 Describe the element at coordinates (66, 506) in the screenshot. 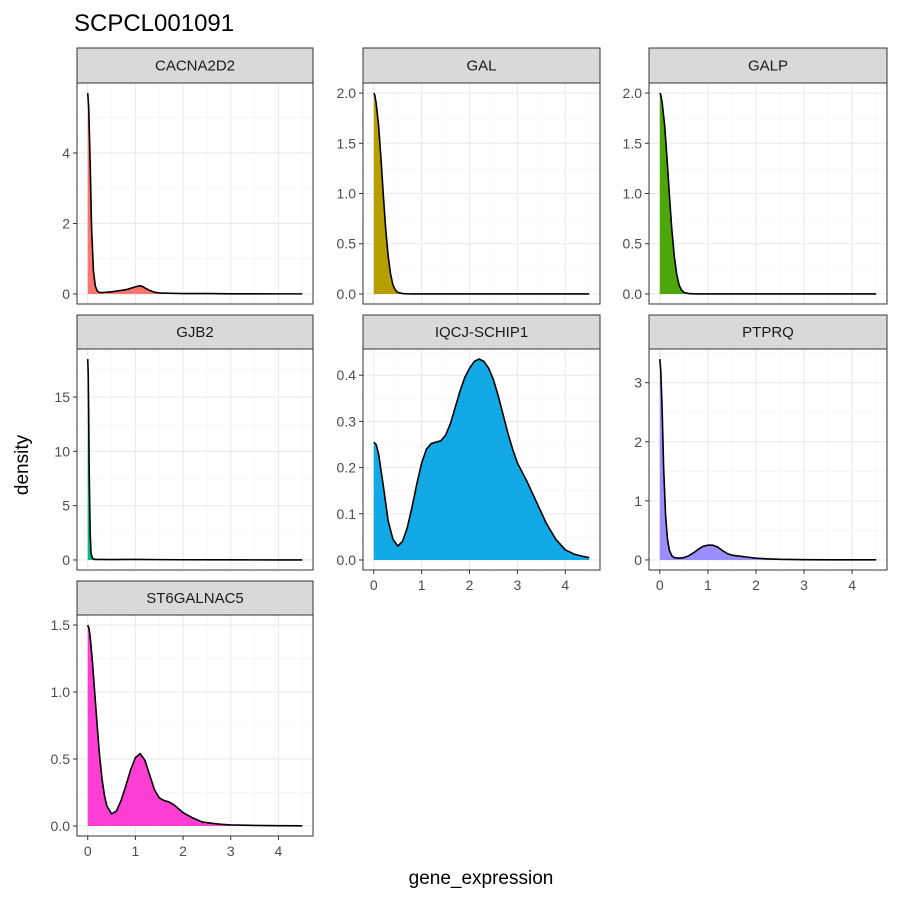

I see `y-tick-label: 5` at that location.